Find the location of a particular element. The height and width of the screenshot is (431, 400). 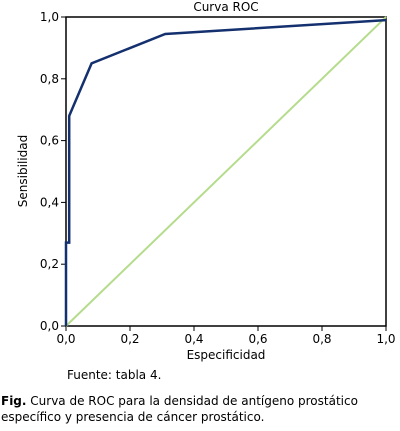

y-axis-title: Sensibilidad is located at coordinates (23, 171).